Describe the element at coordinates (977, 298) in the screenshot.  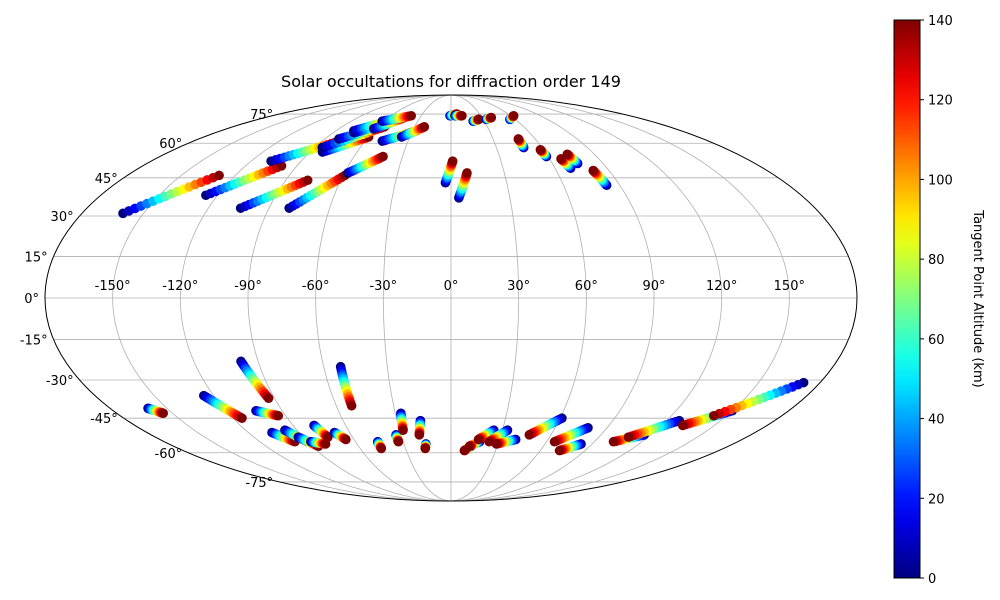
I see `colorbar-label: Tangent Point Altitude (km)` at that location.